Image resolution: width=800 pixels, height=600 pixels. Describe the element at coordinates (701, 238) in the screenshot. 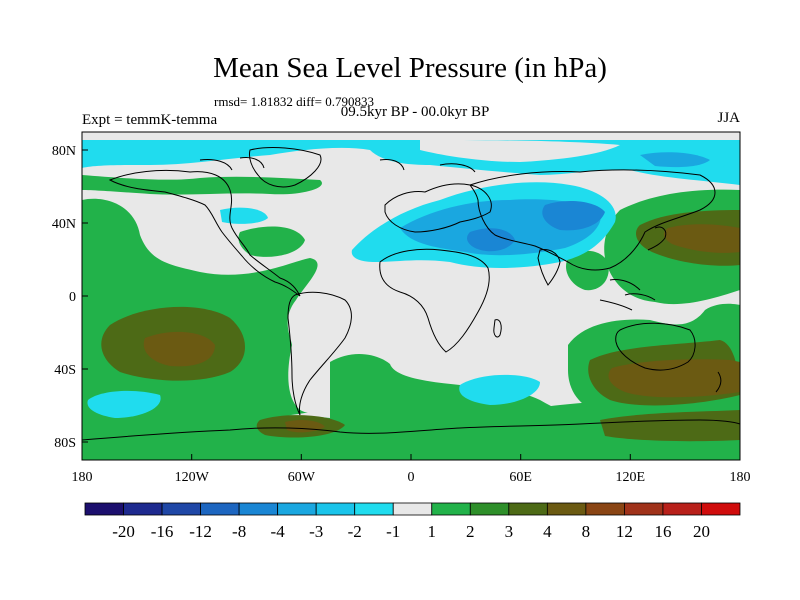

I see `brown-region-north-pacific` at that location.